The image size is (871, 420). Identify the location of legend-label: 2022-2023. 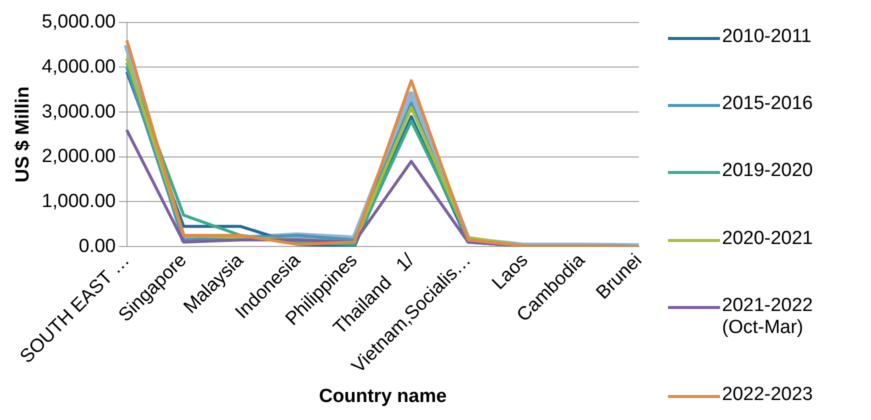
(768, 395).